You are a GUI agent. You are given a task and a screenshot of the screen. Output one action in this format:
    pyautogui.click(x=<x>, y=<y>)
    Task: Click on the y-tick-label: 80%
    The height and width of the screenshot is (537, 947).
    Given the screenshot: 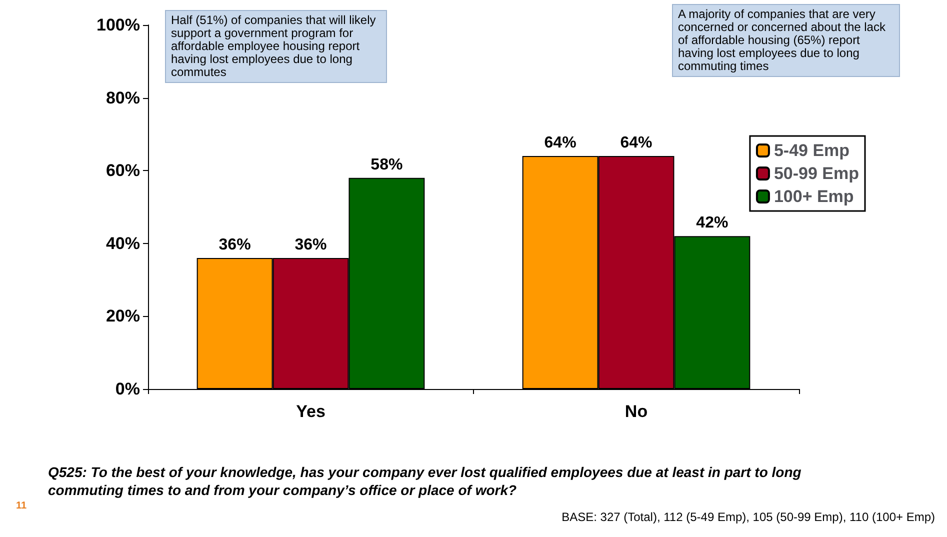 What is the action you would take?
    pyautogui.click(x=123, y=98)
    